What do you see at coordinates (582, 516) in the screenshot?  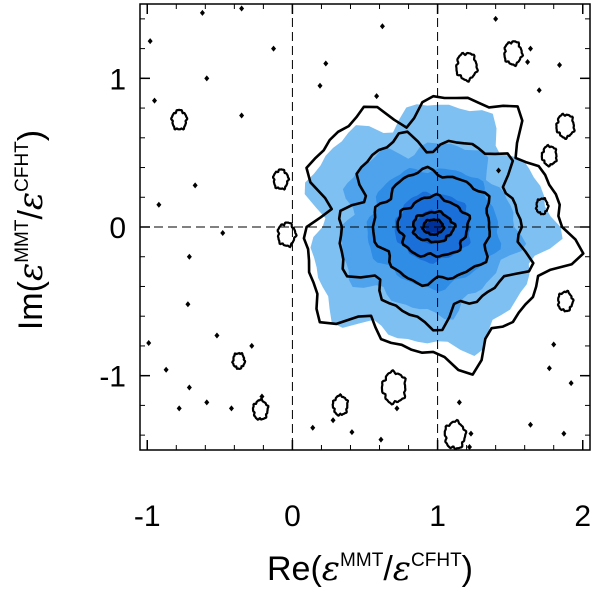 I see `x-tick-label: 2` at bounding box center [582, 516].